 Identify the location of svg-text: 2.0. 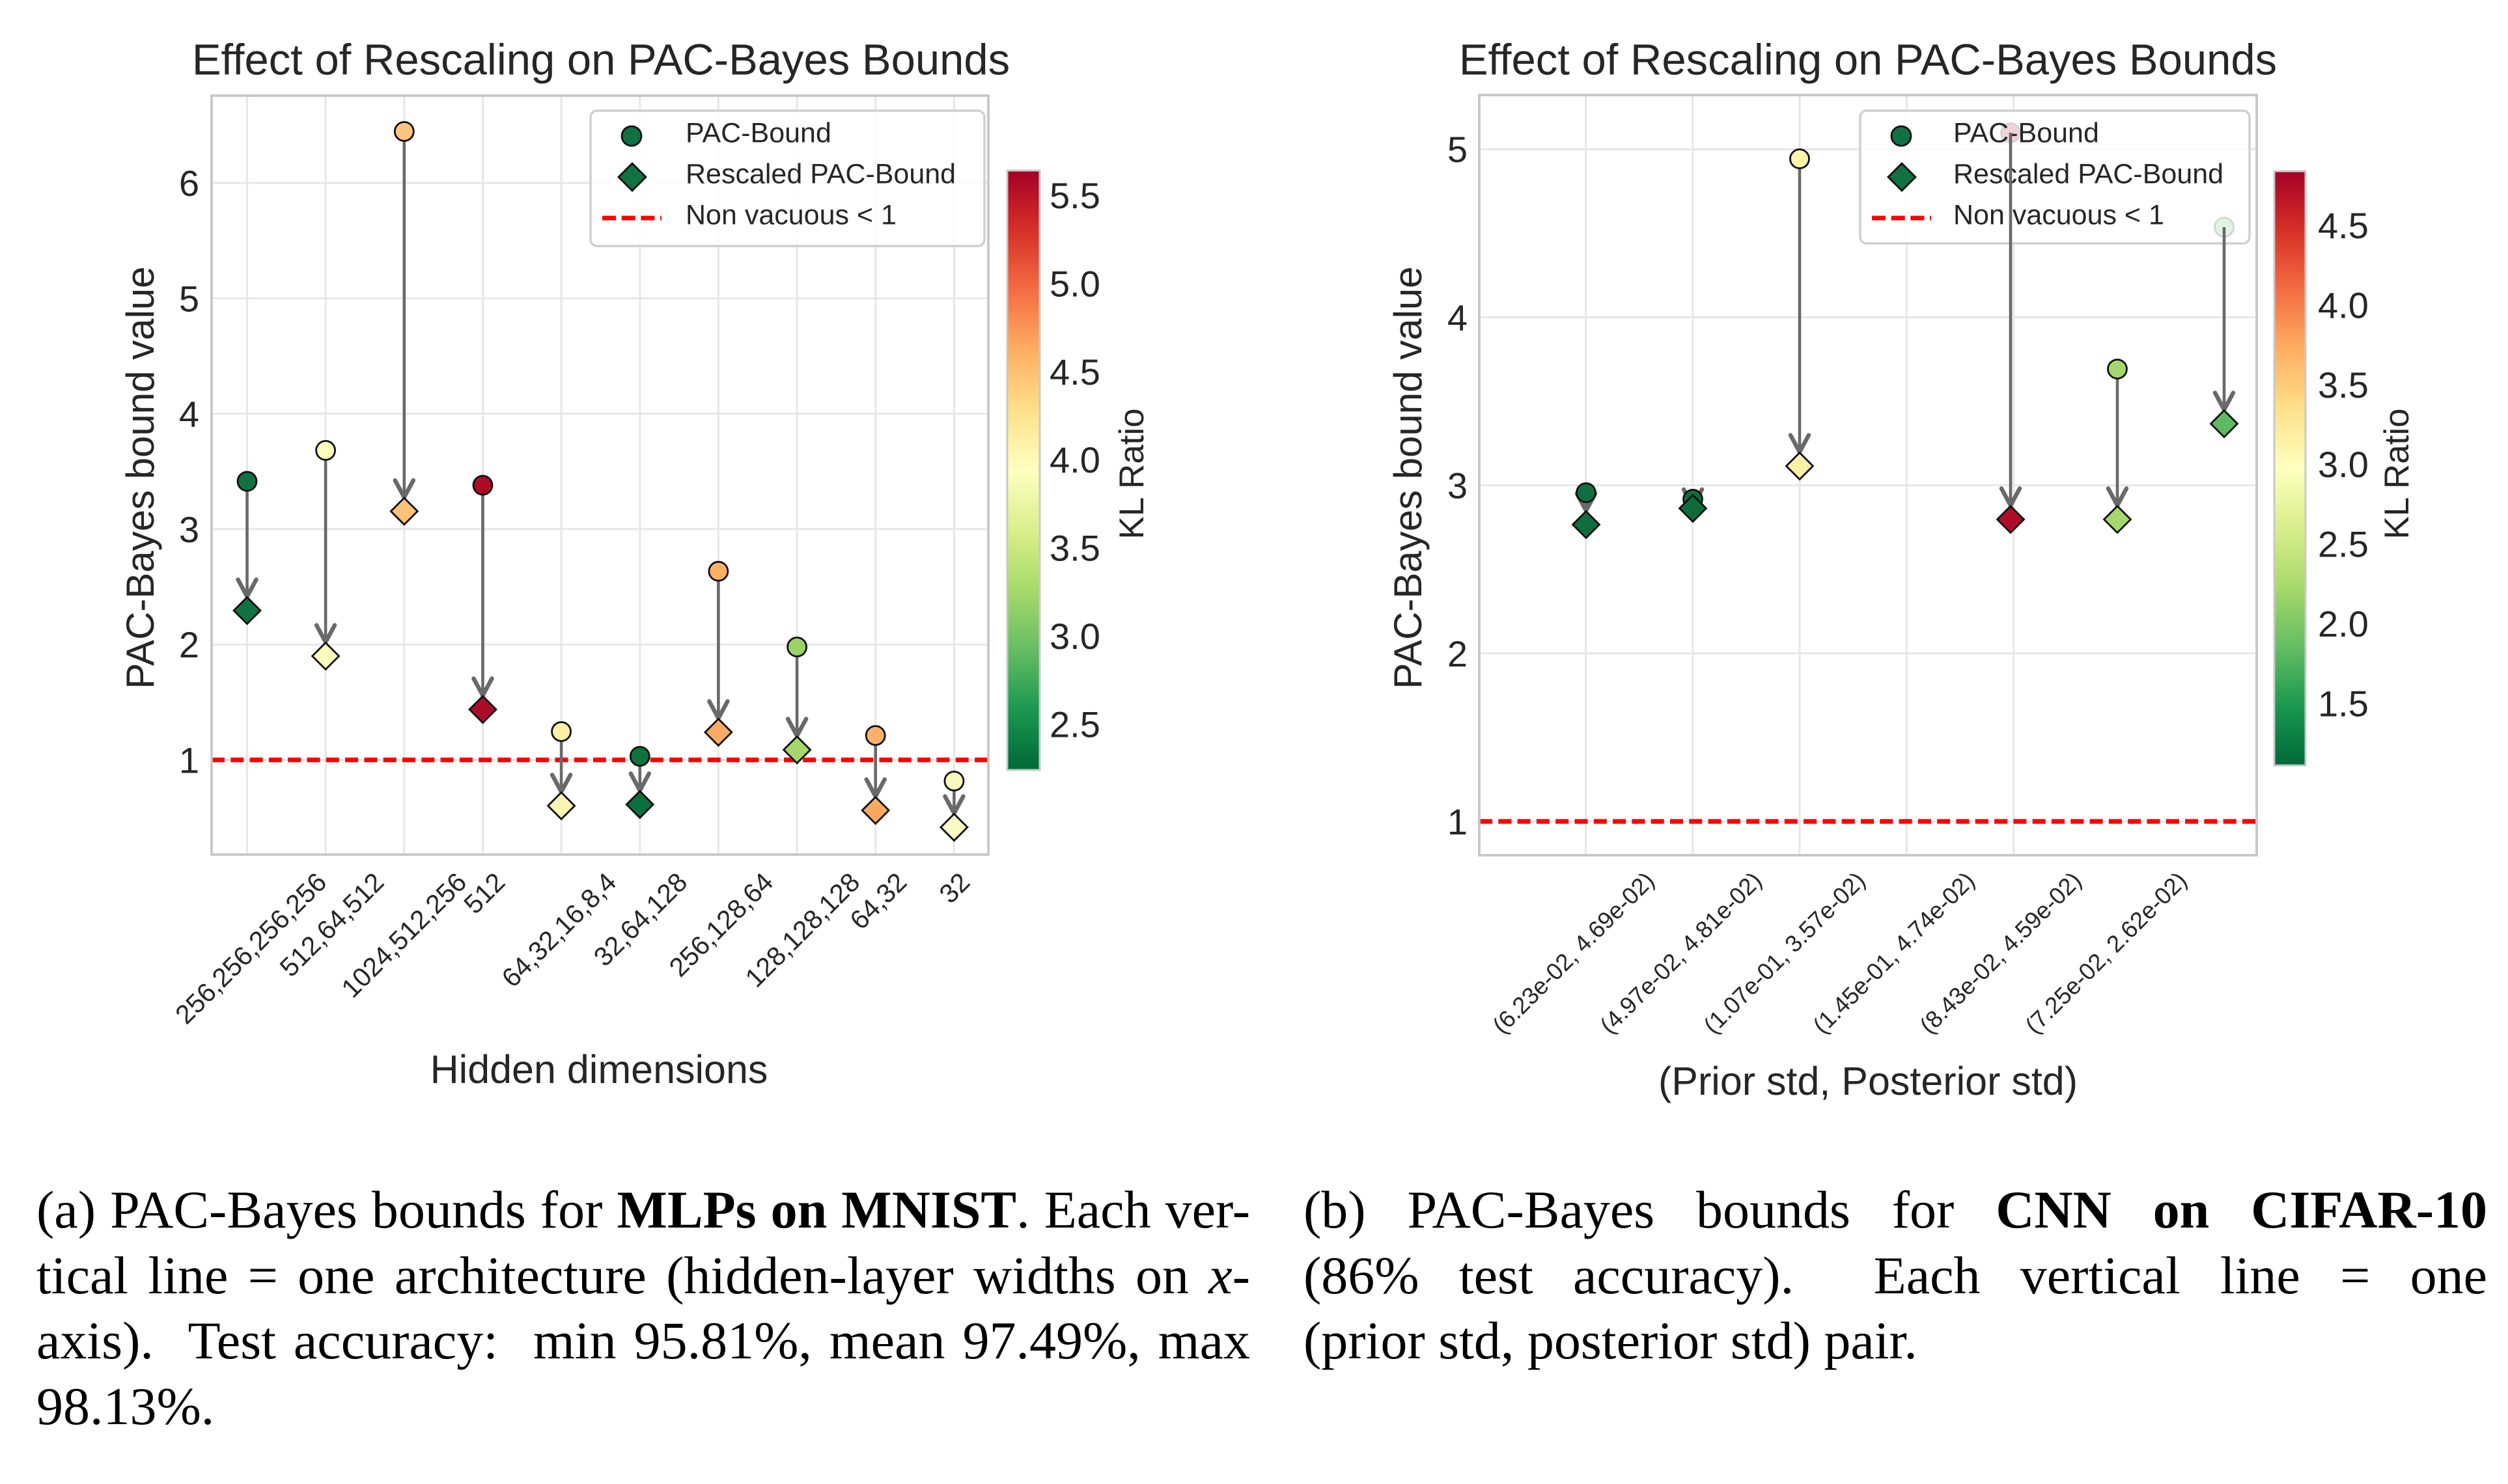
(2343, 623).